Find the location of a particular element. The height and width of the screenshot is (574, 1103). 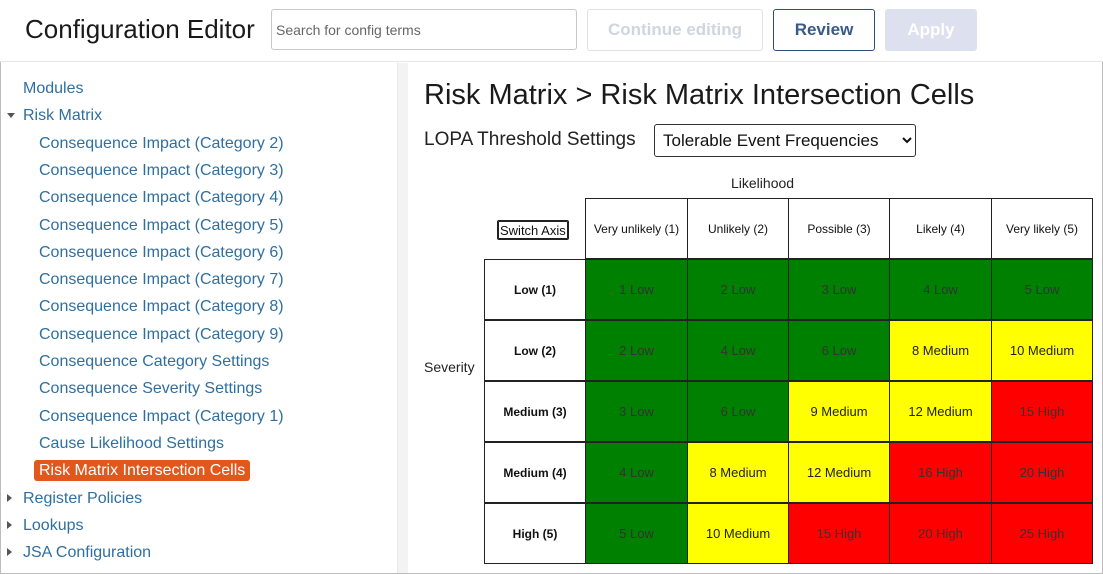

search-input is located at coordinates (424, 29).